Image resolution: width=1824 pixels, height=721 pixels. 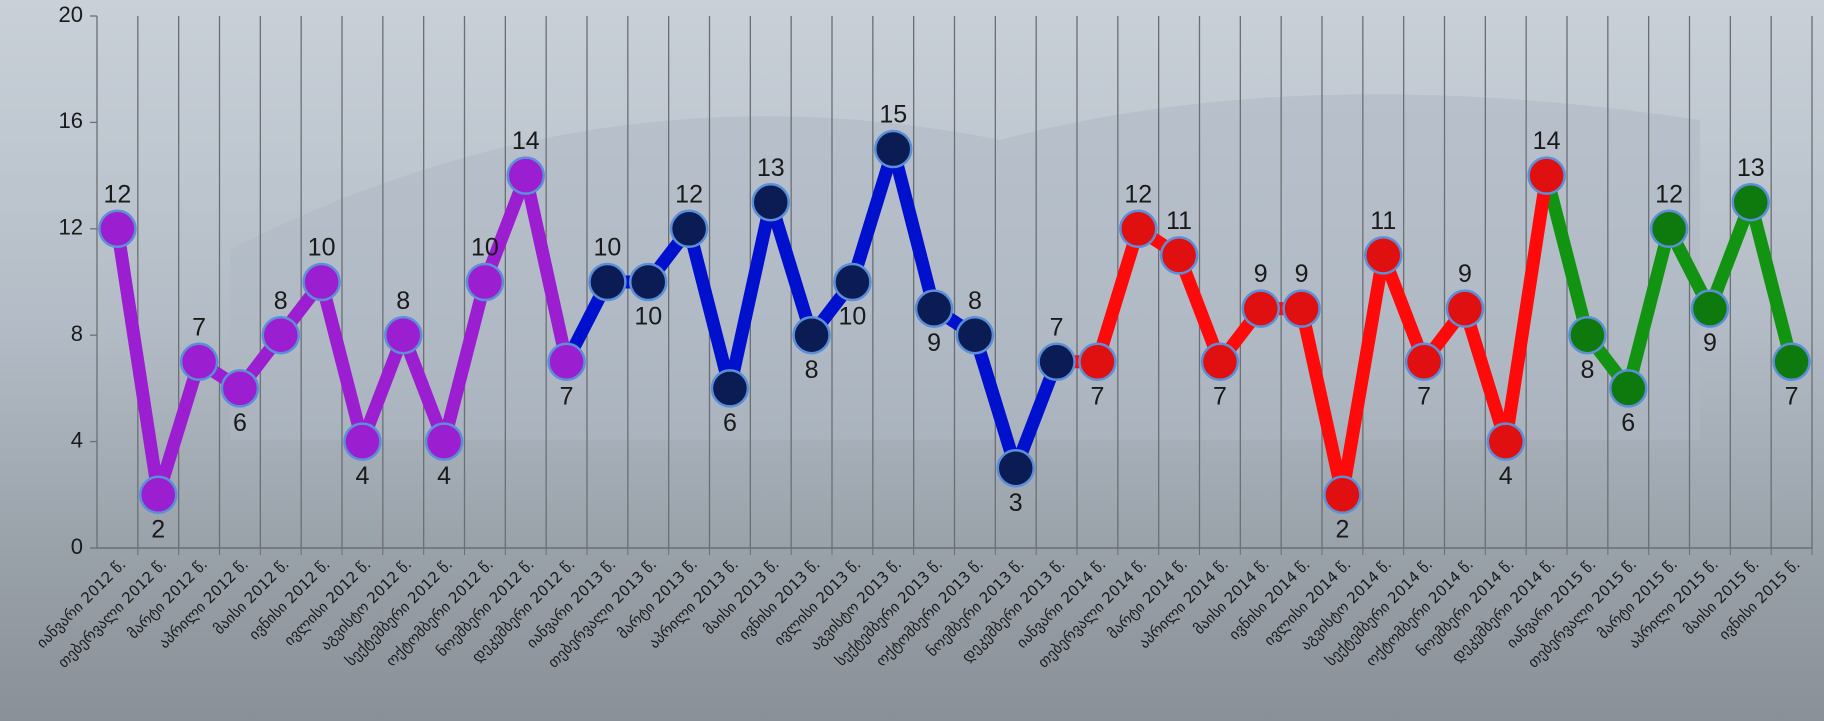 I want to click on y-tick-label: 0, so click(x=77, y=546).